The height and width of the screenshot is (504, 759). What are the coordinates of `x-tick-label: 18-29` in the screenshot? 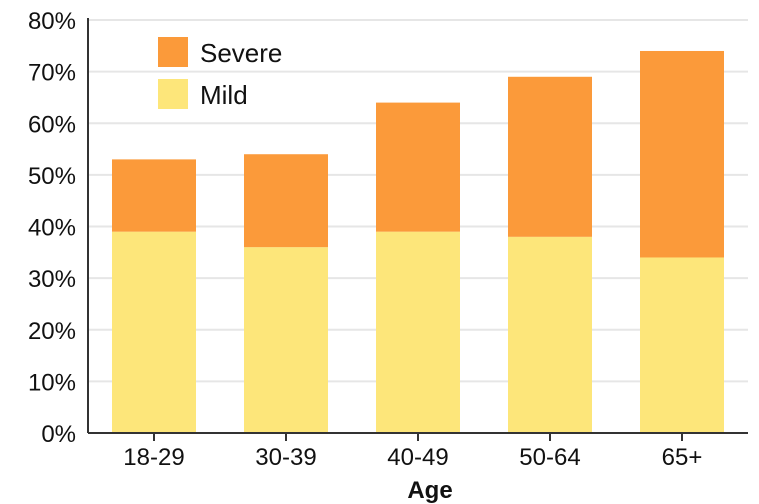 It's located at (153, 457).